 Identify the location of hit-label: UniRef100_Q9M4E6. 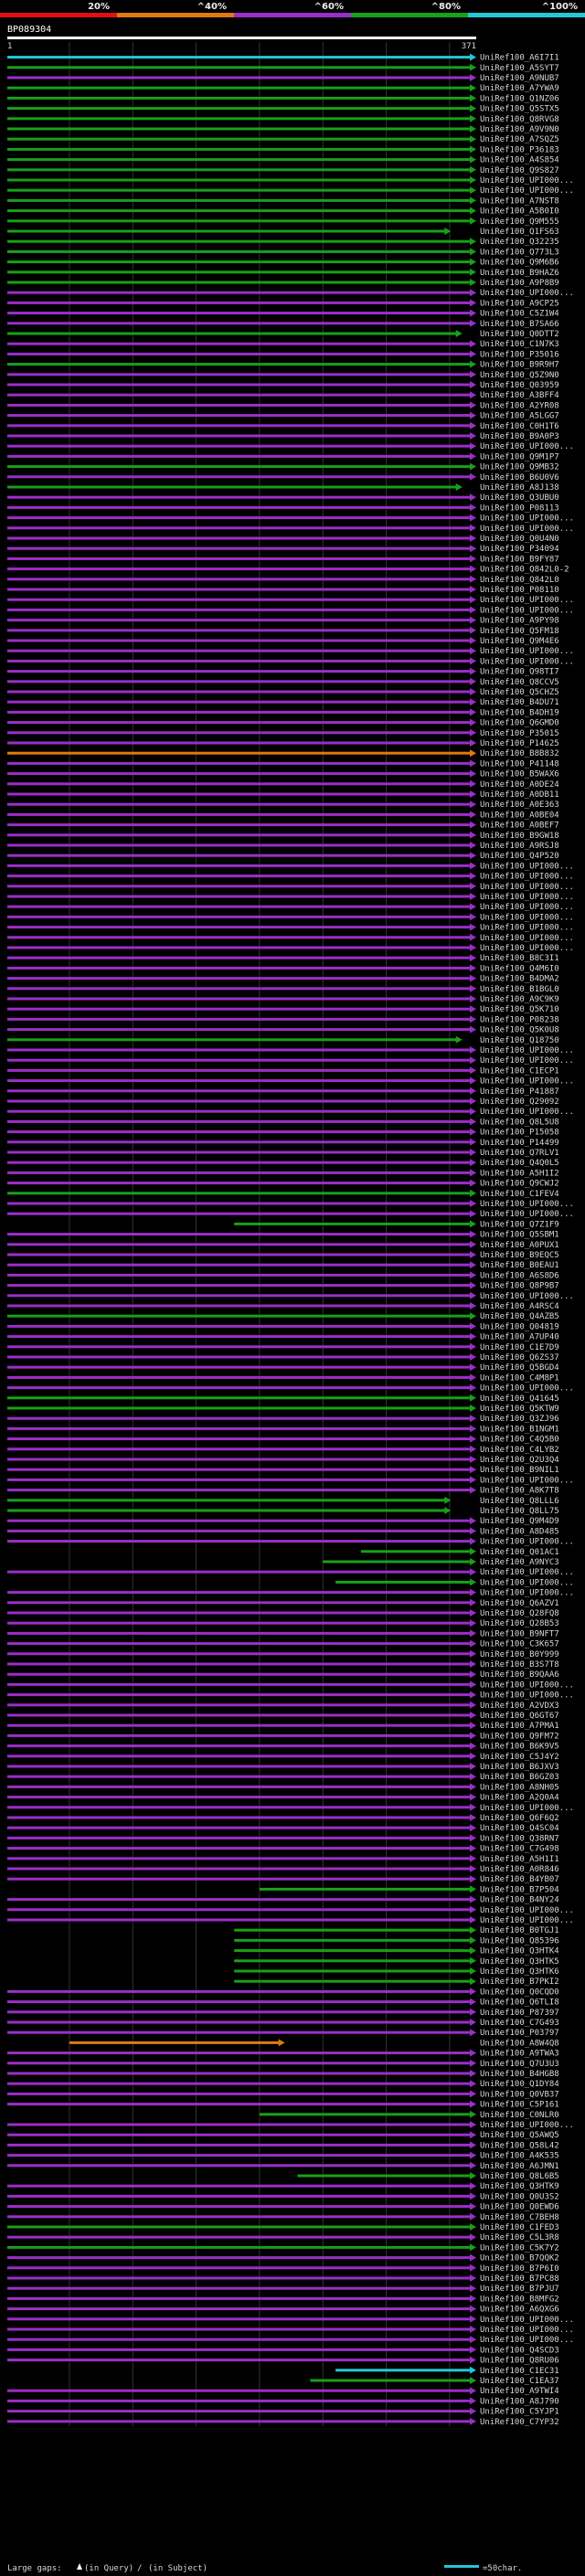
(519, 641).